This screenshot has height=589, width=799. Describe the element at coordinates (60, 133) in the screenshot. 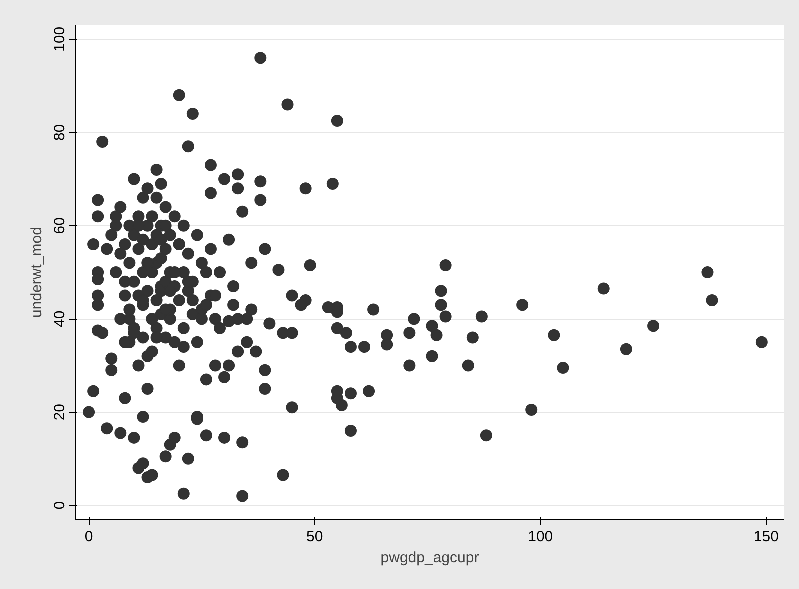

I see `y-tick-label: 80` at that location.